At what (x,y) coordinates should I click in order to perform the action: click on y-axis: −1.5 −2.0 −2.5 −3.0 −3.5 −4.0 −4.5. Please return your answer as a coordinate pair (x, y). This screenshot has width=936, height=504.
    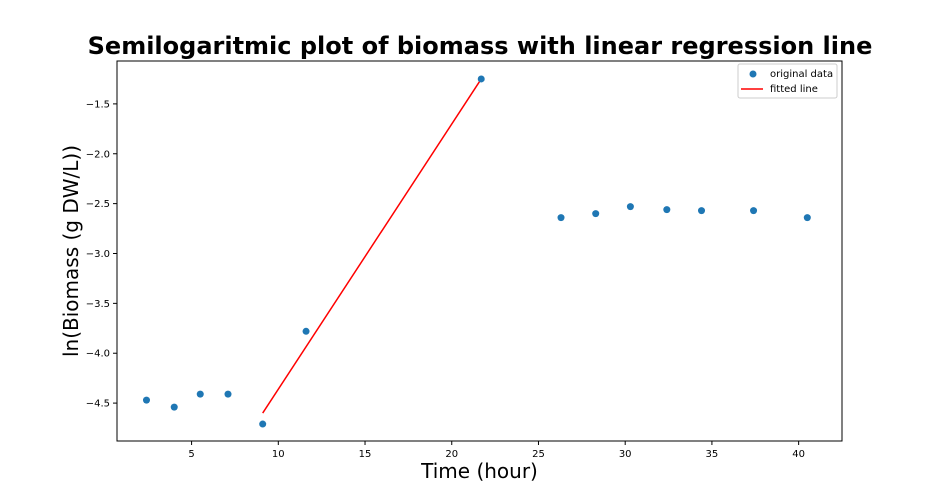
    Looking at the image, I should click on (101, 254).